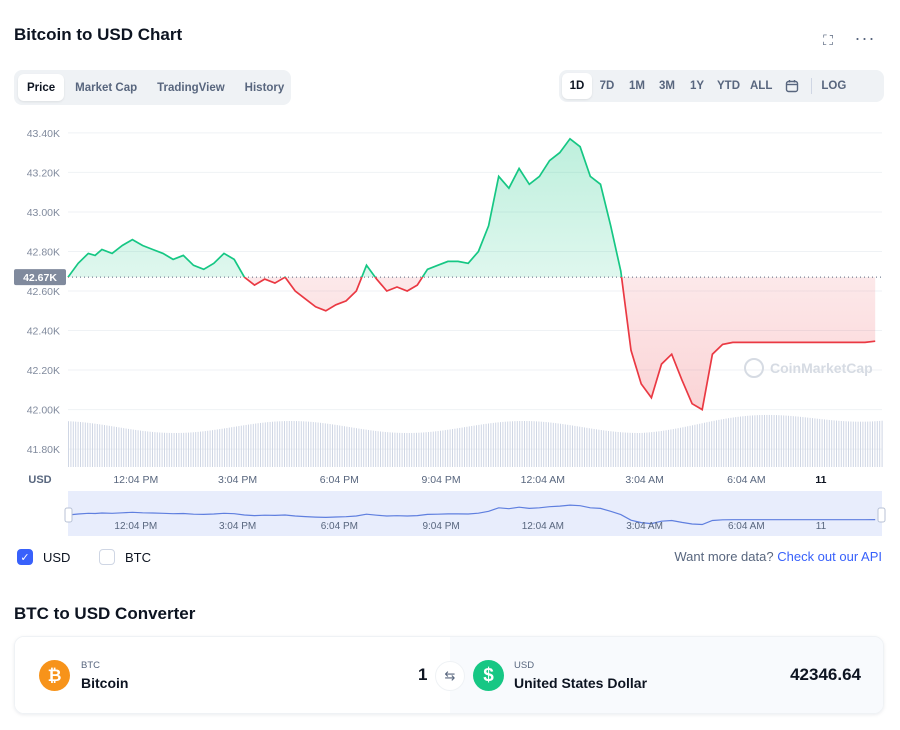 This screenshot has width=900, height=730. Describe the element at coordinates (25, 557) in the screenshot. I see `usd-checkbox: ✓` at that location.